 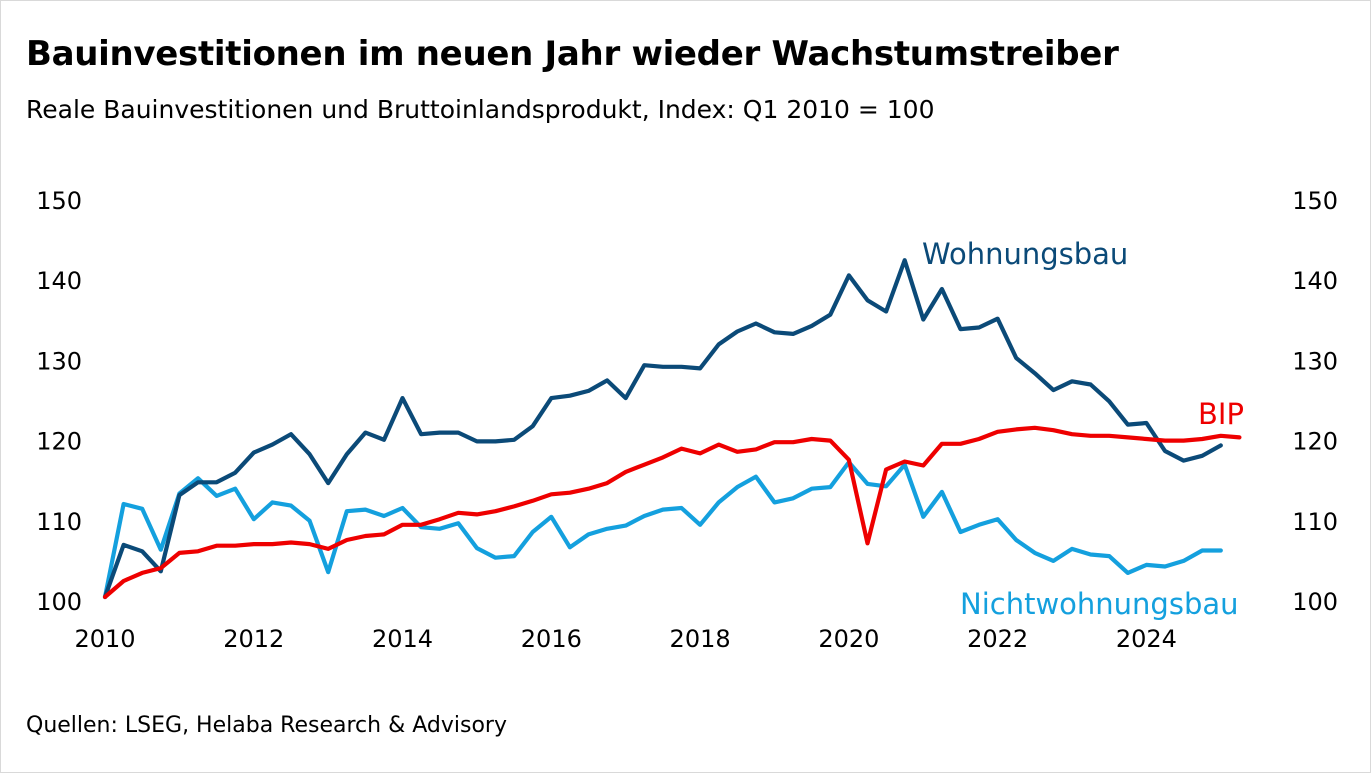 I want to click on x-tick-label: 2018, so click(x=700, y=639).